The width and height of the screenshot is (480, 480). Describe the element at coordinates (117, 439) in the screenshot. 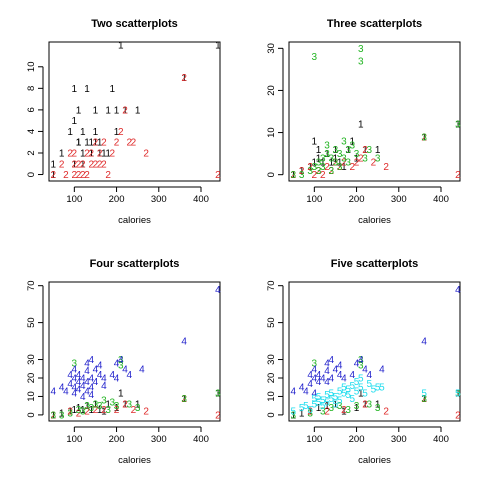

I see `x-tick-label: 200` at that location.